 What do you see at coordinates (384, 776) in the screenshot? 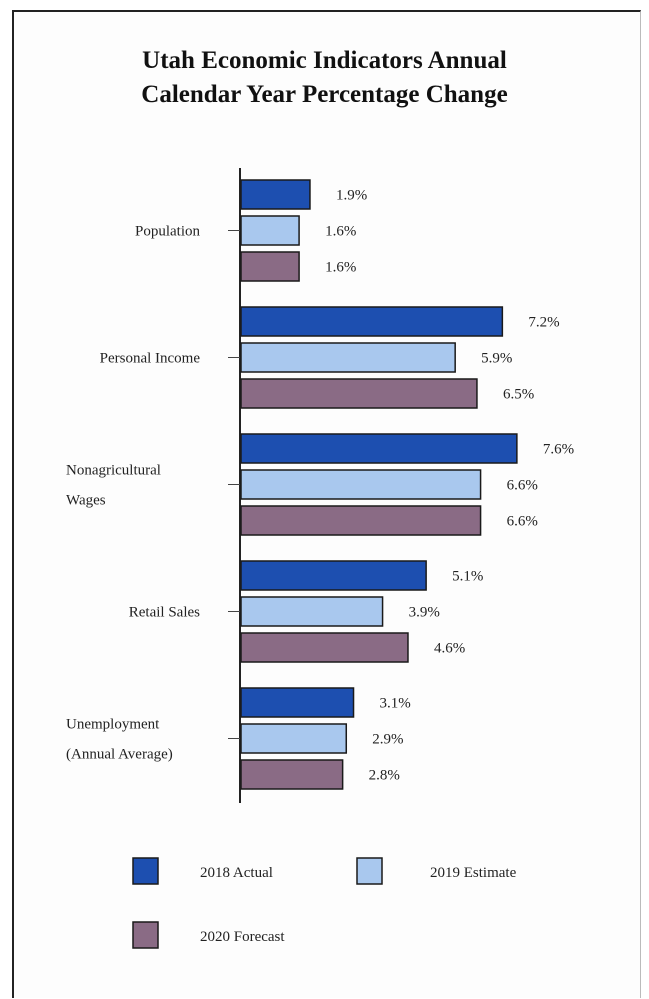
I see `data-label: 2.8%` at bounding box center [384, 776].